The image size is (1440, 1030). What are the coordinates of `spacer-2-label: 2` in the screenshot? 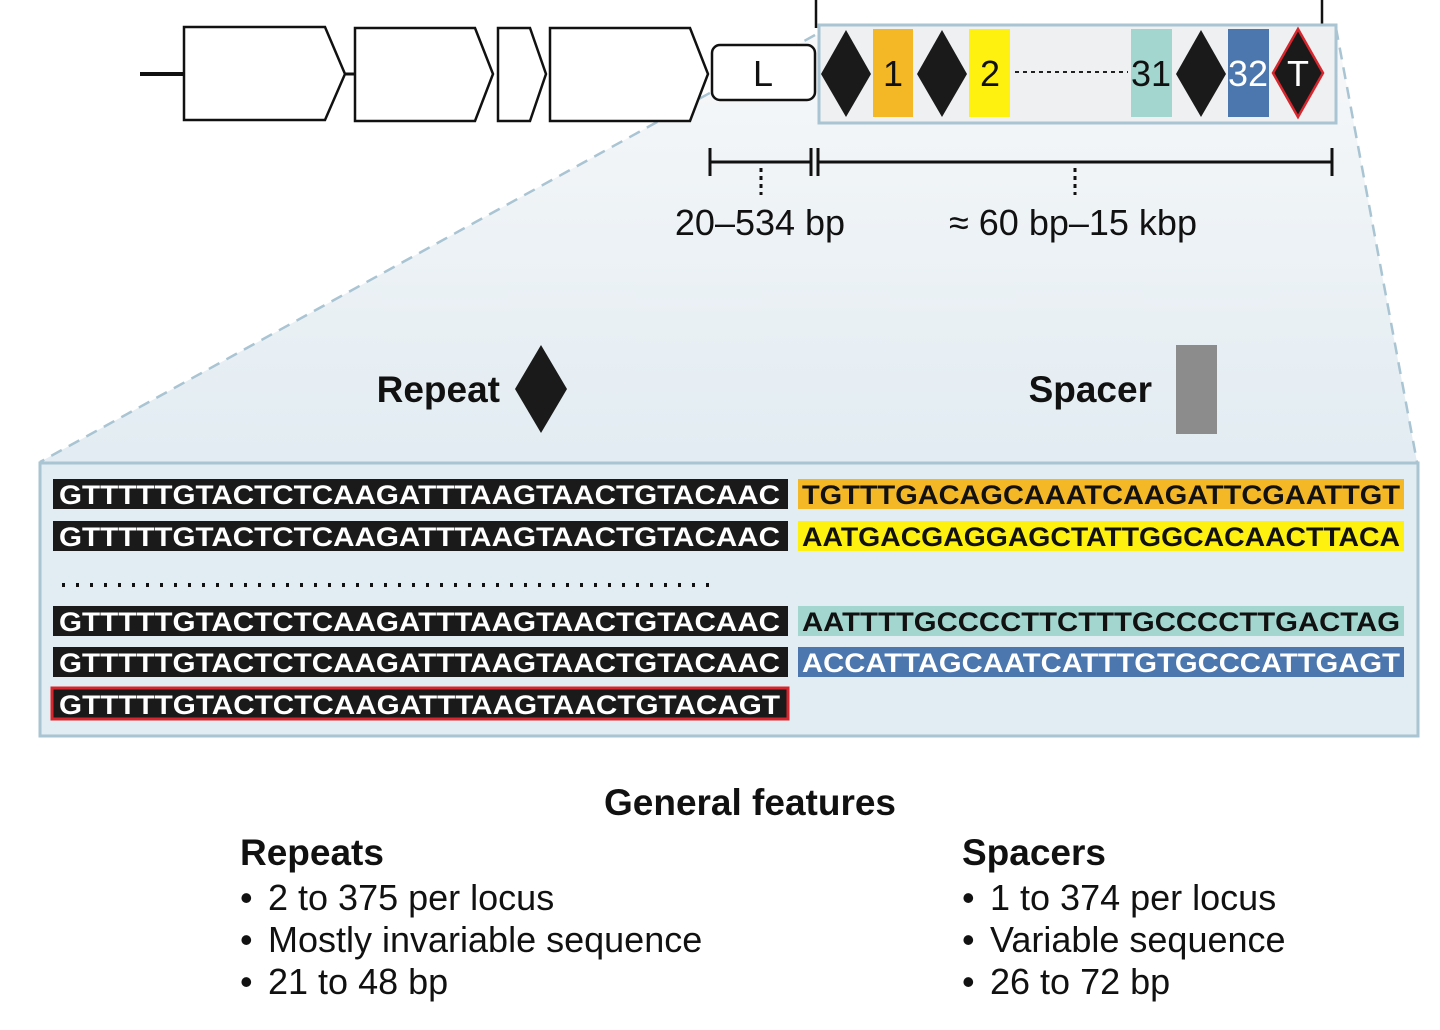 It's located at (990, 73).